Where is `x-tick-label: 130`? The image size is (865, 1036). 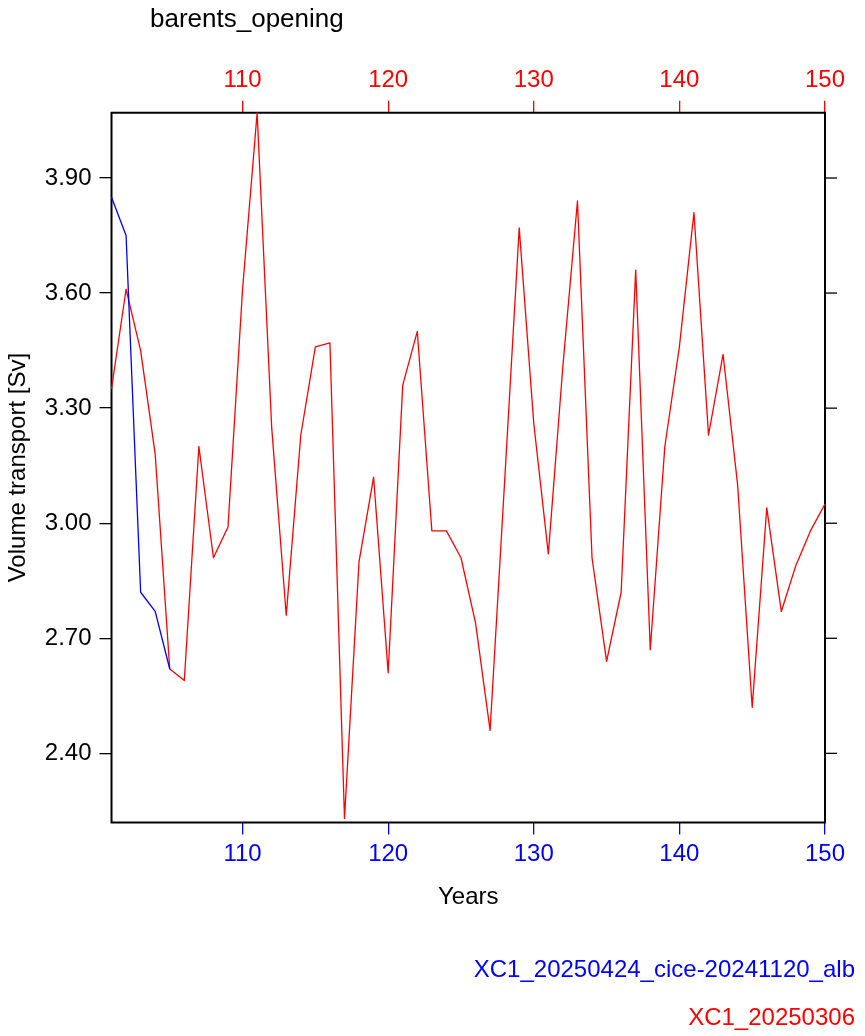
x-tick-label: 130 is located at coordinates (533, 853).